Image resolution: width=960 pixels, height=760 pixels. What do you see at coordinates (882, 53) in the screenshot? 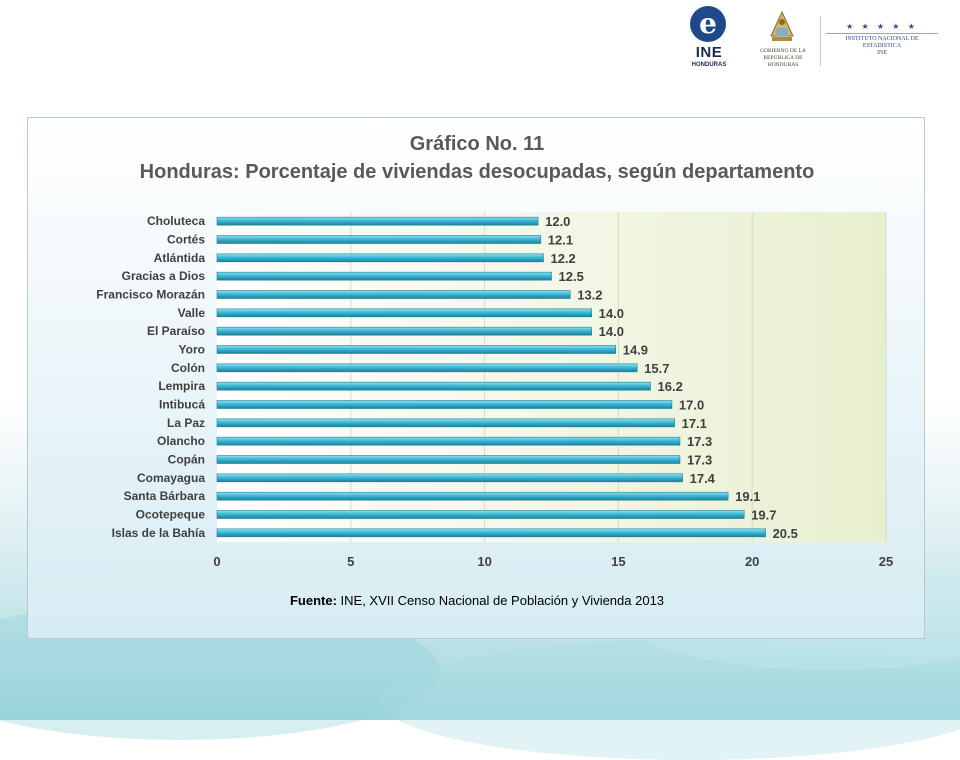
I see `institute-name-line: INE` at bounding box center [882, 53].